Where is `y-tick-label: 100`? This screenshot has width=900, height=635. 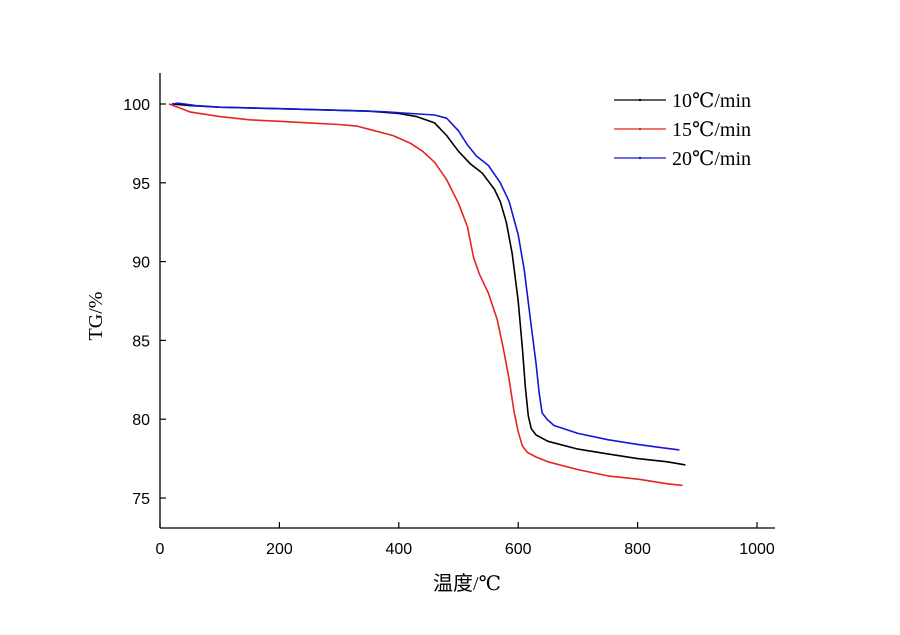 y-tick-label: 100 is located at coordinates (136, 105).